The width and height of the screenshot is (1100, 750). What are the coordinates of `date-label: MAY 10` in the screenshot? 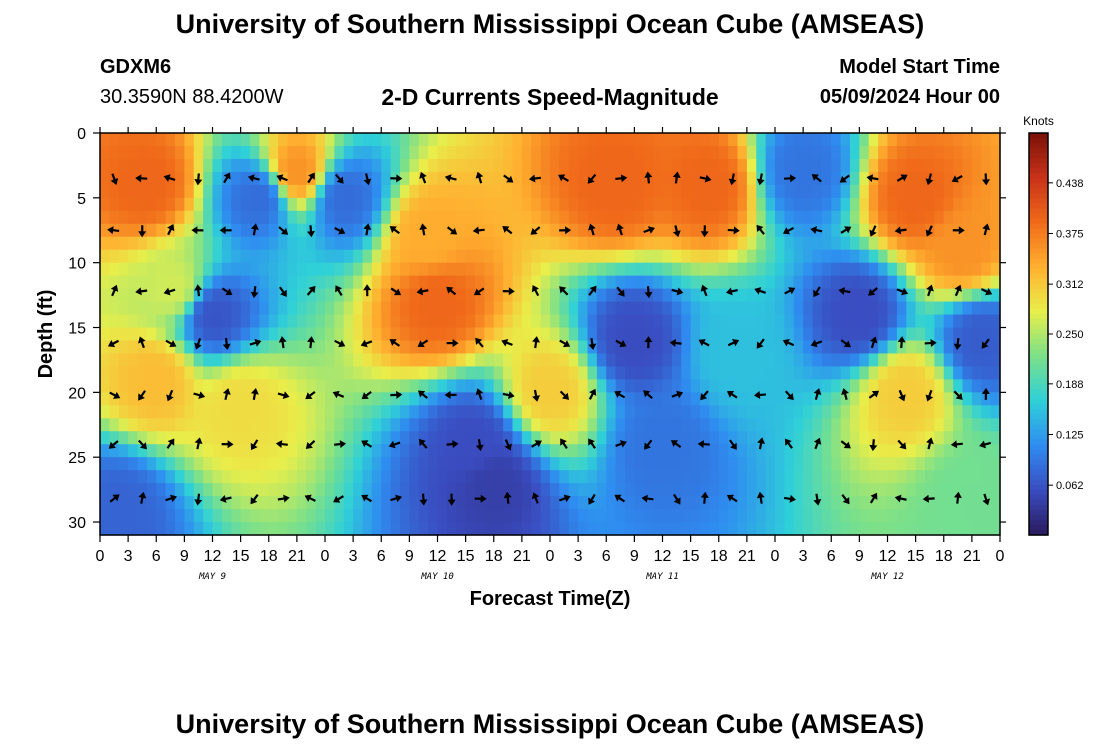 It's located at (437, 577).